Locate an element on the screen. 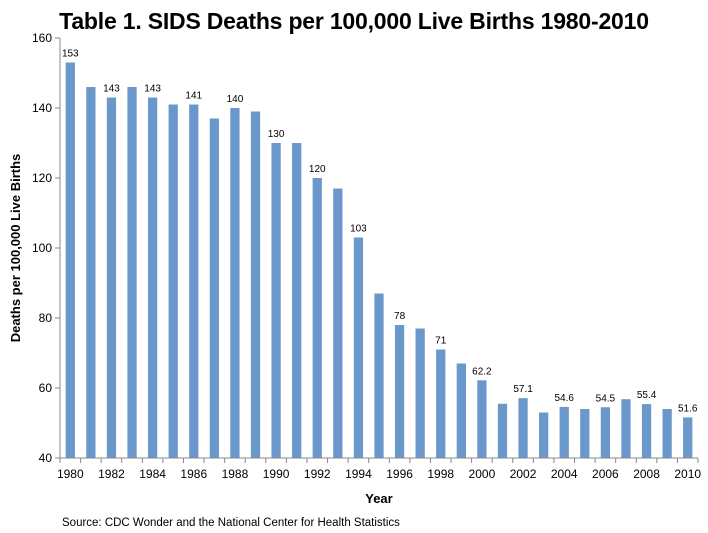  bar-1994 is located at coordinates (358, 347).